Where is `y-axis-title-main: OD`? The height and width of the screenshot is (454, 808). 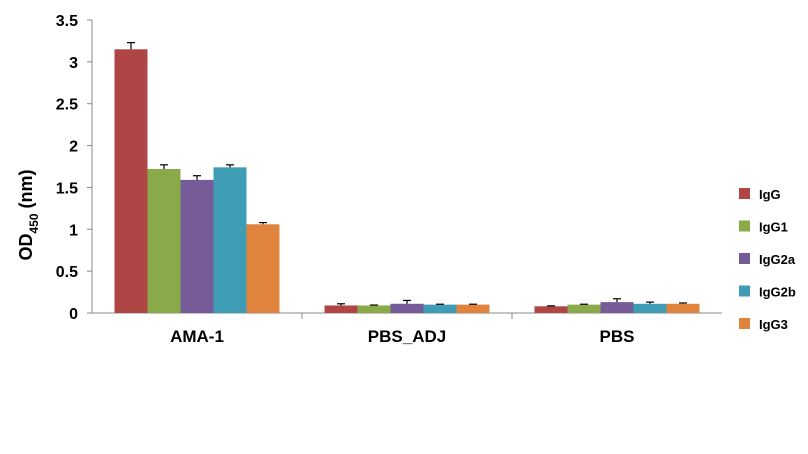 y-axis-title-main: OD is located at coordinates (26, 247).